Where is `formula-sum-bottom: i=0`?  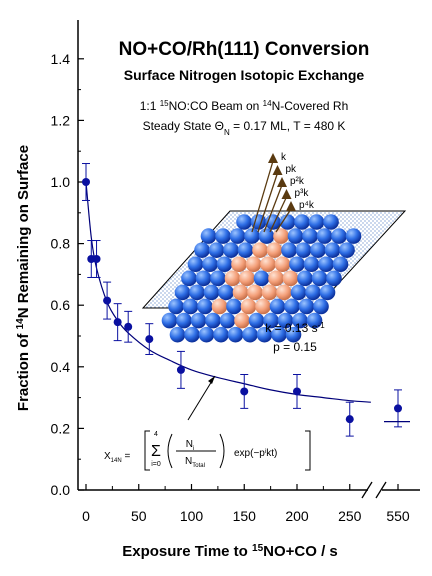
formula-sum-bottom: i=0 is located at coordinates (156, 464).